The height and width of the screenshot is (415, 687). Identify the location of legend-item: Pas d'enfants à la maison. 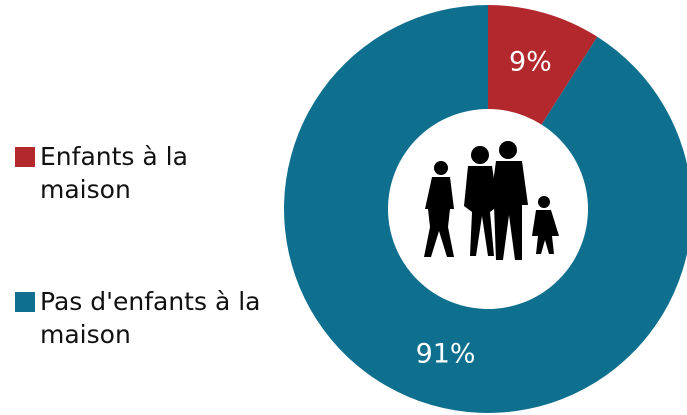
(150, 318).